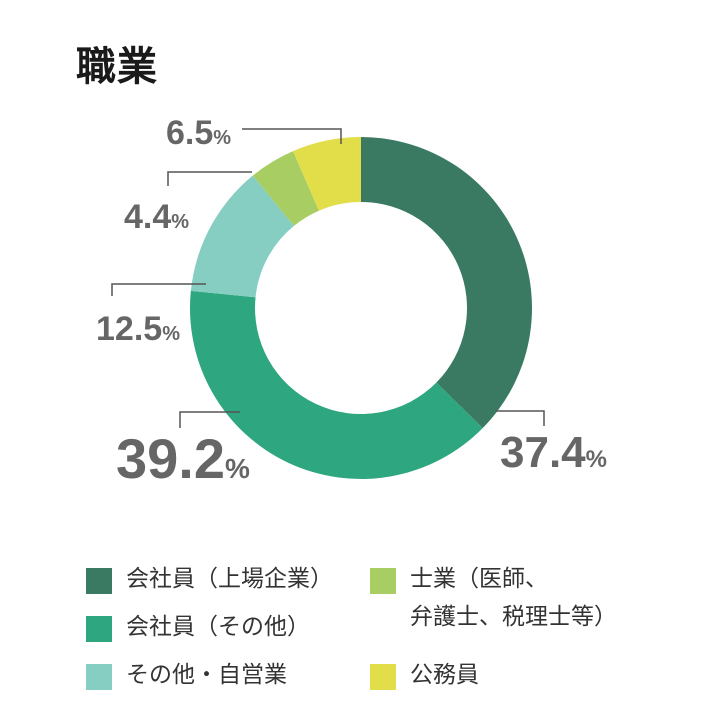 This screenshot has height=720, width=720. Describe the element at coordinates (138, 329) in the screenshot. I see `pct-label-self-employed: 12.5%` at that location.